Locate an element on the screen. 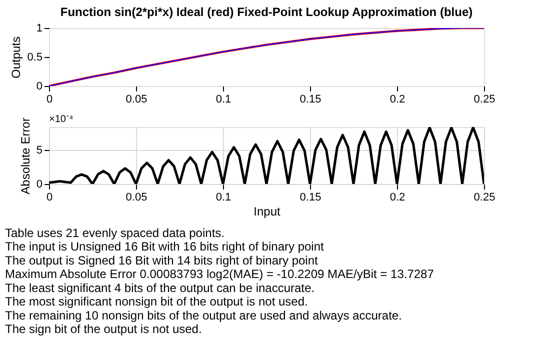 The width and height of the screenshot is (560, 337). text: The remaining 10 nonsign bits of the output are used and always accurate. is located at coordinates (203, 315).